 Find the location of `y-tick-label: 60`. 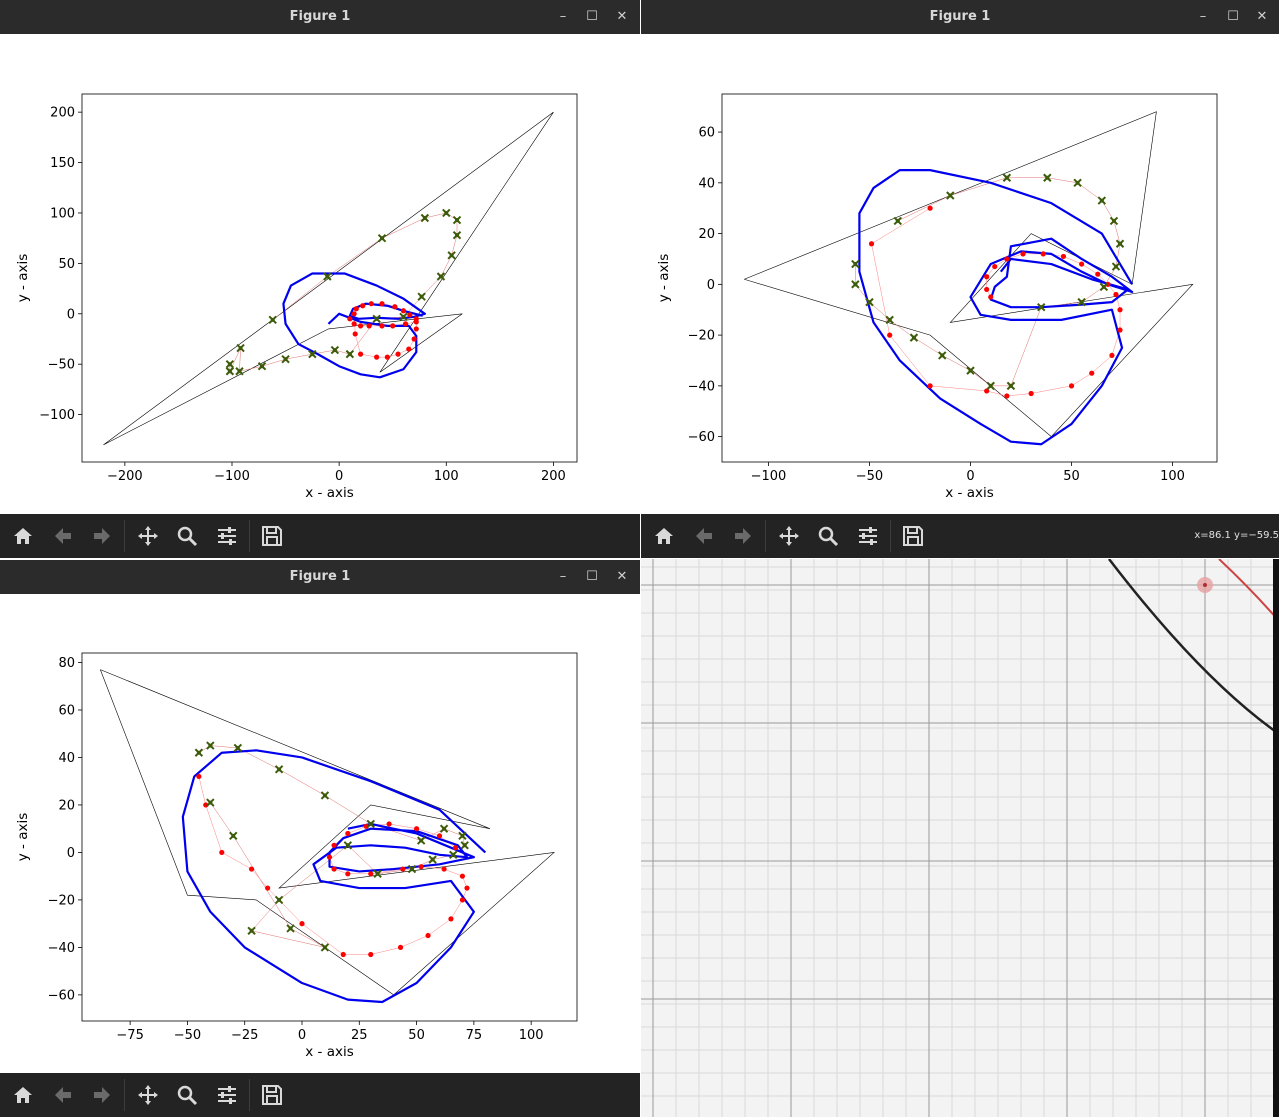

y-tick-label: 60 is located at coordinates (706, 133).